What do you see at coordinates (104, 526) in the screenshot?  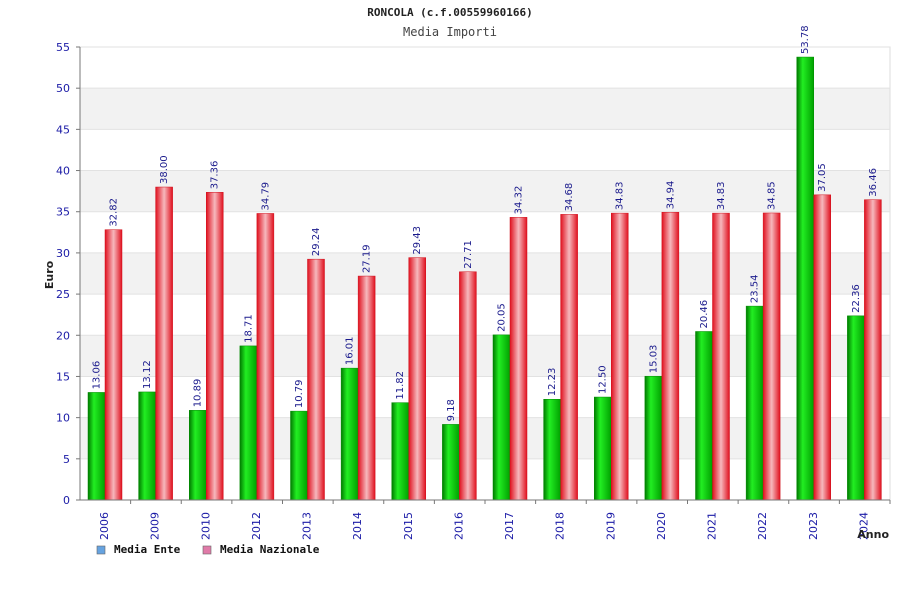 I see `x-tick-label: 2006` at bounding box center [104, 526].